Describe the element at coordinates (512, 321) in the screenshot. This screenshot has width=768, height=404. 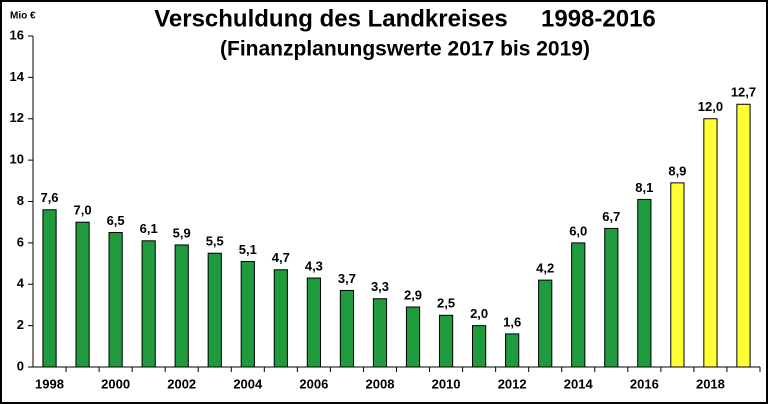
I see `value-label: 1,6` at that location.